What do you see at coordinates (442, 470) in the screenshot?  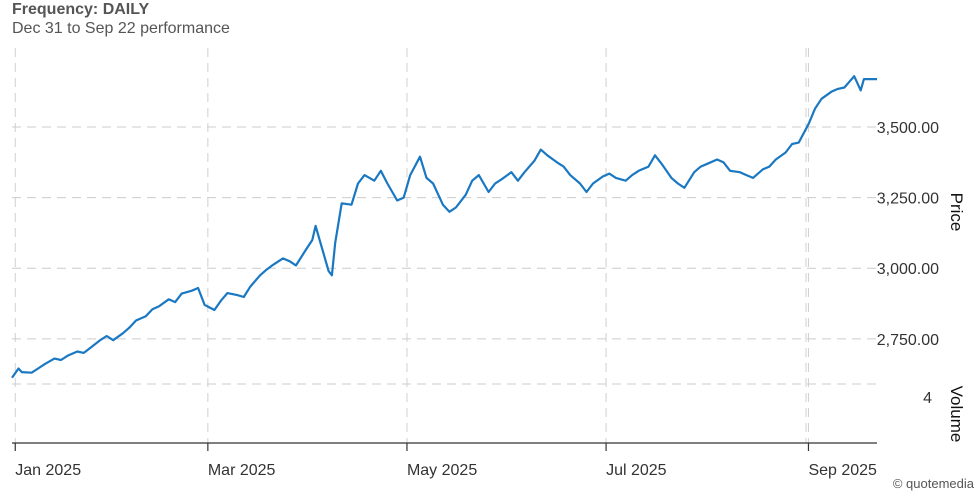 I see `x-tick-label: May 2025` at bounding box center [442, 470].